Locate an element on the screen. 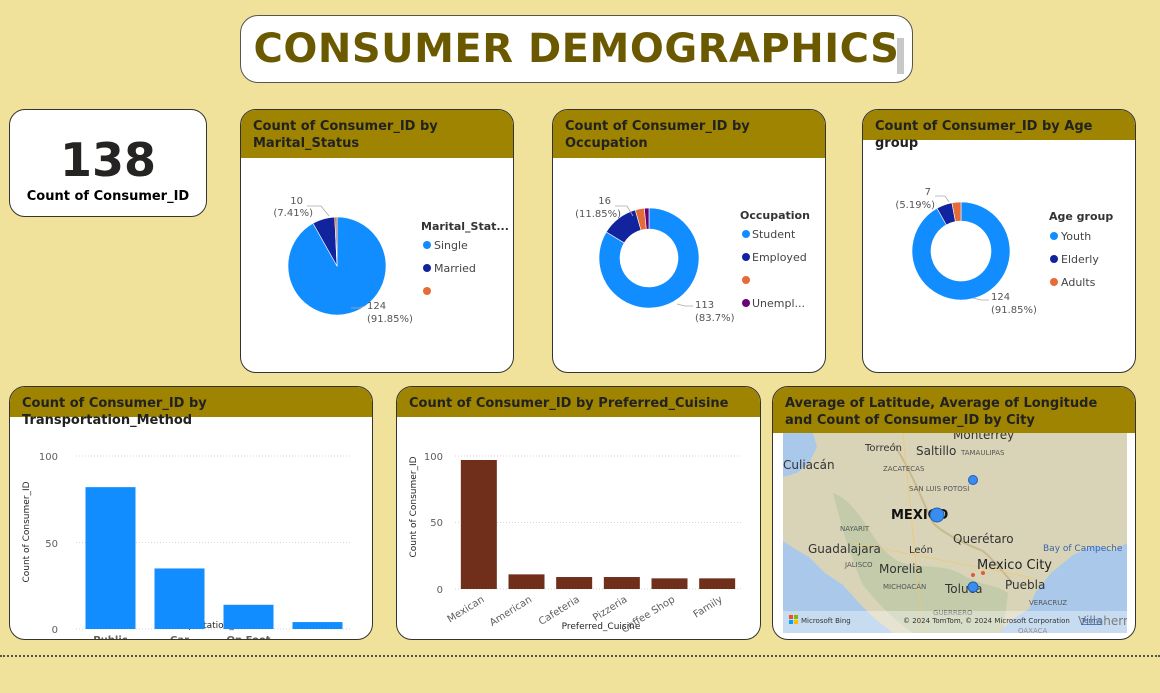 Image resolution: width=1160 pixels, height=693 pixels. marital-married-count: 10 is located at coordinates (296, 201).